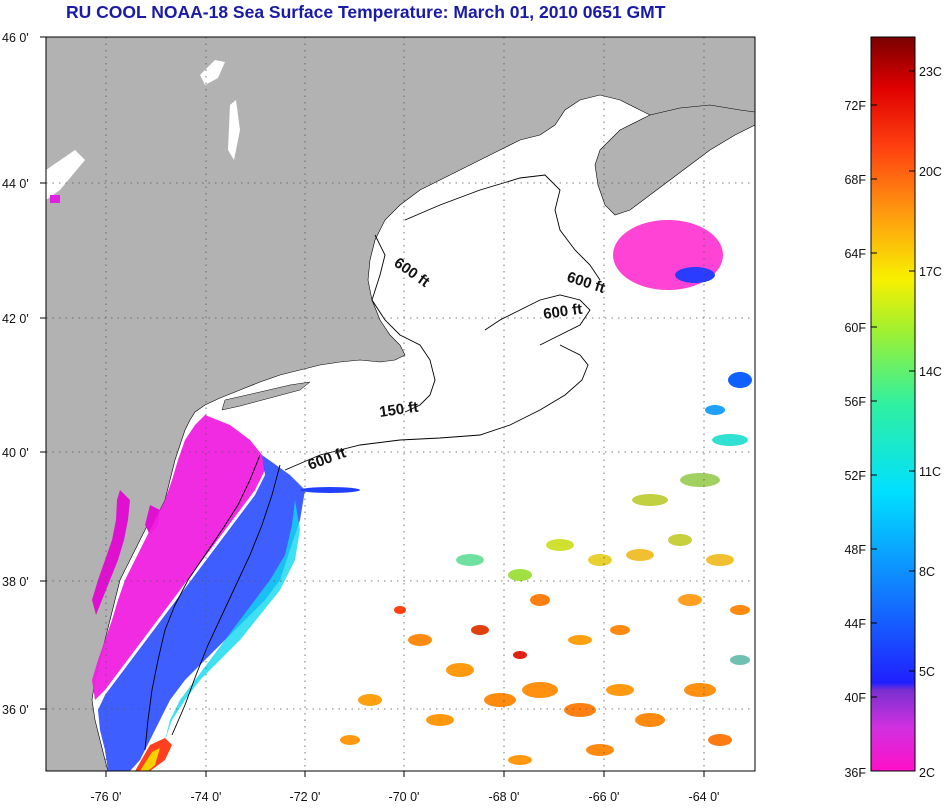 This screenshot has height=809, width=944. Describe the element at coordinates (855, 254) in the screenshot. I see `colorbar-f-label: 64F` at that location.